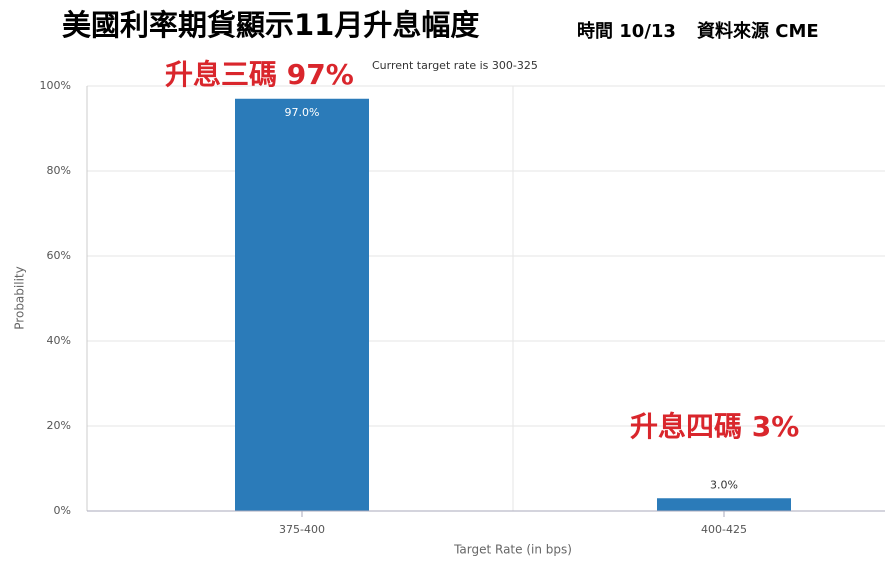 This screenshot has height=569, width=890. I want to click on y-tick-label: 60%, so click(59, 255).